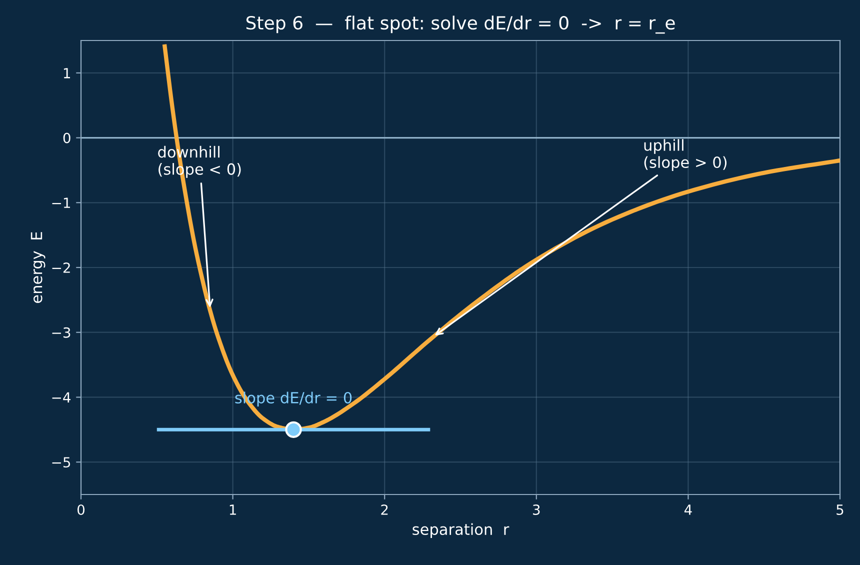 The image size is (860, 565). Describe the element at coordinates (384, 509) in the screenshot. I see `x-tick-label: 2` at that location.